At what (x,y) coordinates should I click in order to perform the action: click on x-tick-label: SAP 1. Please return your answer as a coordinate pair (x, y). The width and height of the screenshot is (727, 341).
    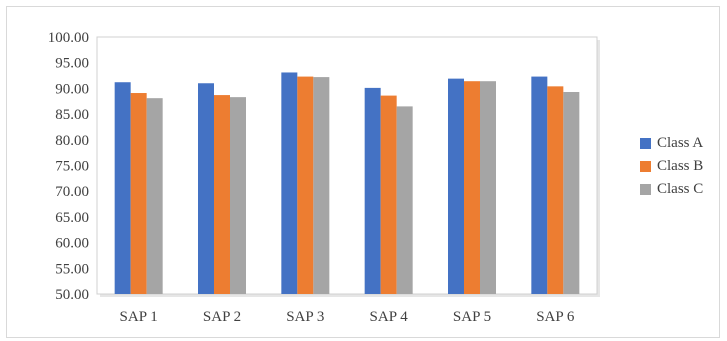
    Looking at the image, I should click on (139, 317).